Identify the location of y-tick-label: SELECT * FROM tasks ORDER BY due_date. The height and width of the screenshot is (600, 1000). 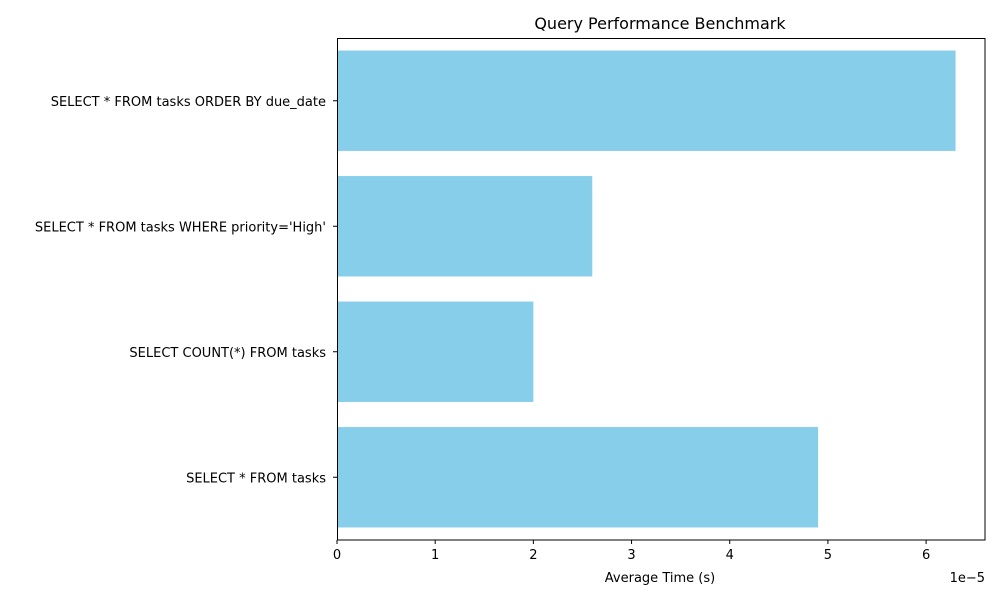
(188, 102).